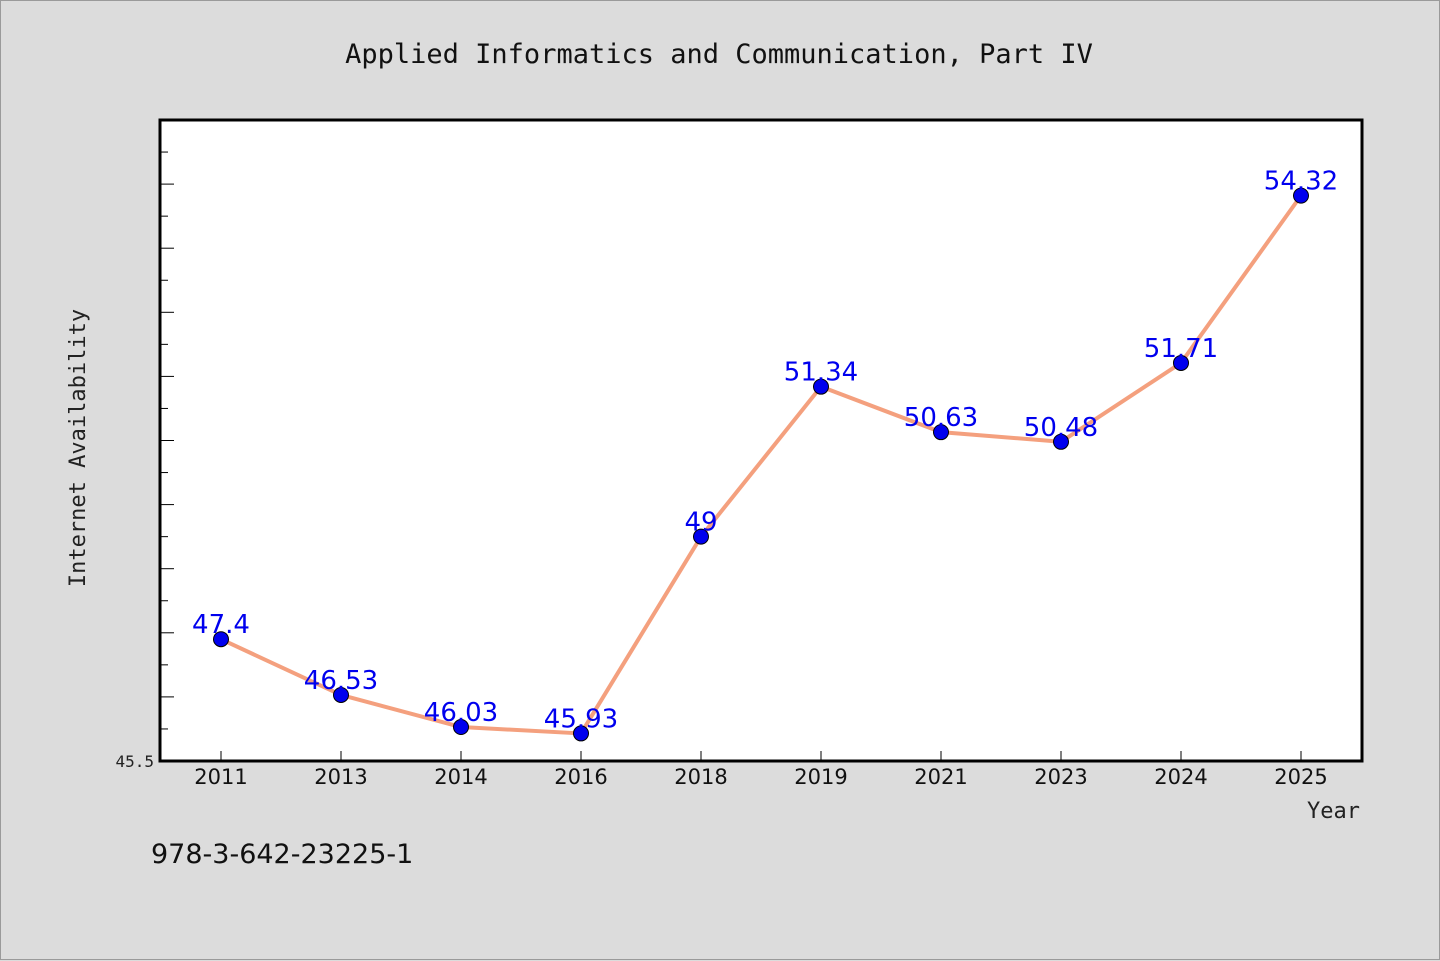 Image resolution: width=1440 pixels, height=961 pixels. What do you see at coordinates (581, 719) in the screenshot?
I see `data-label: 45.93` at bounding box center [581, 719].